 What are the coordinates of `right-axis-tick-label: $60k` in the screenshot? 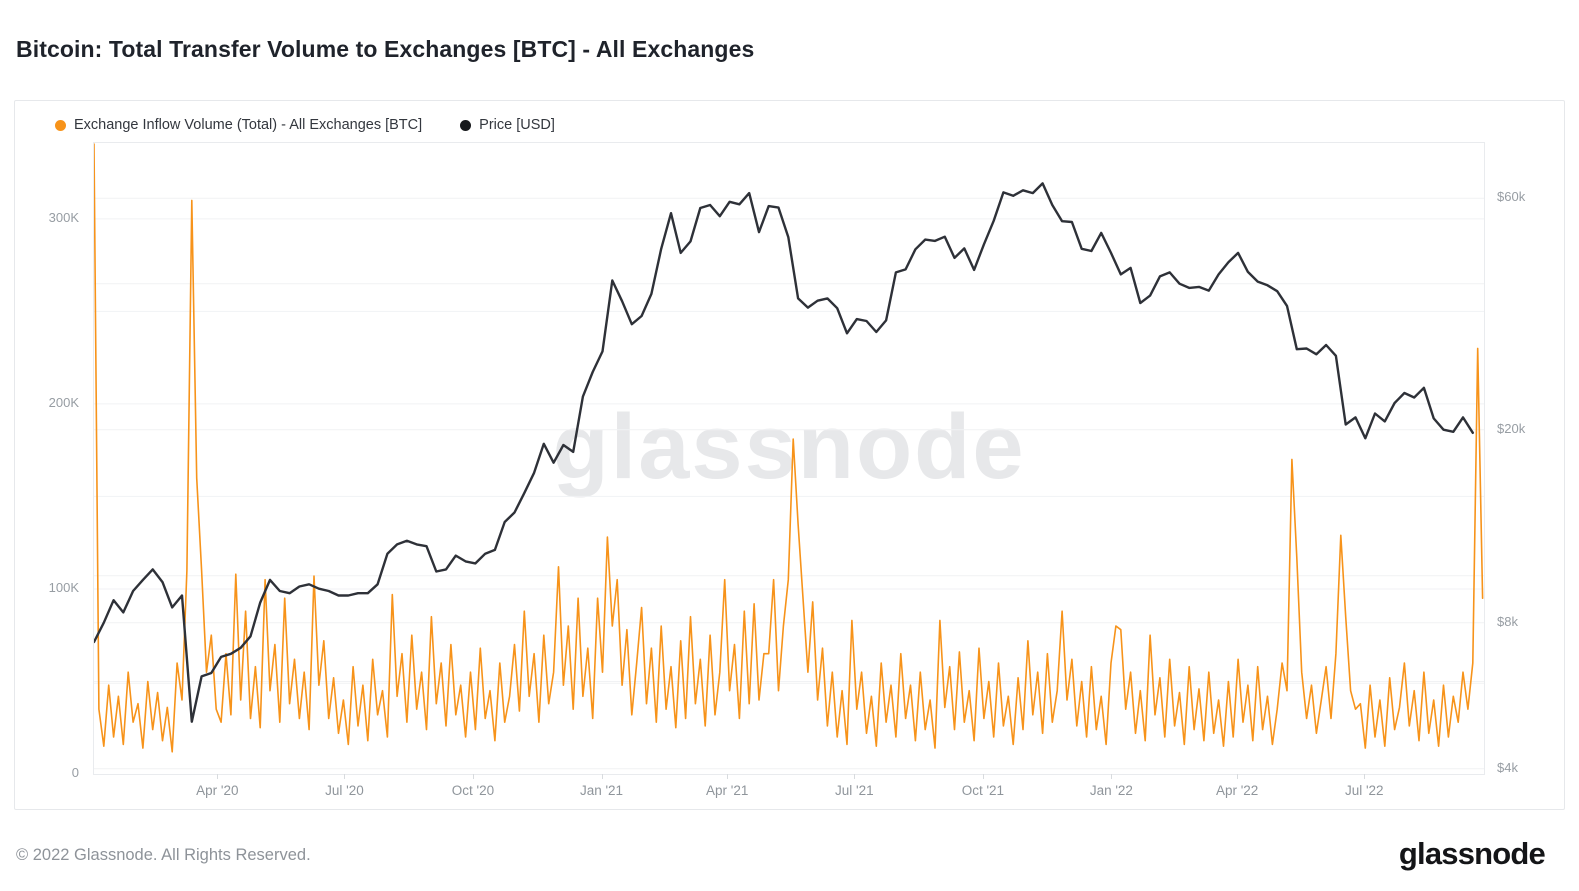 It's located at (1511, 197).